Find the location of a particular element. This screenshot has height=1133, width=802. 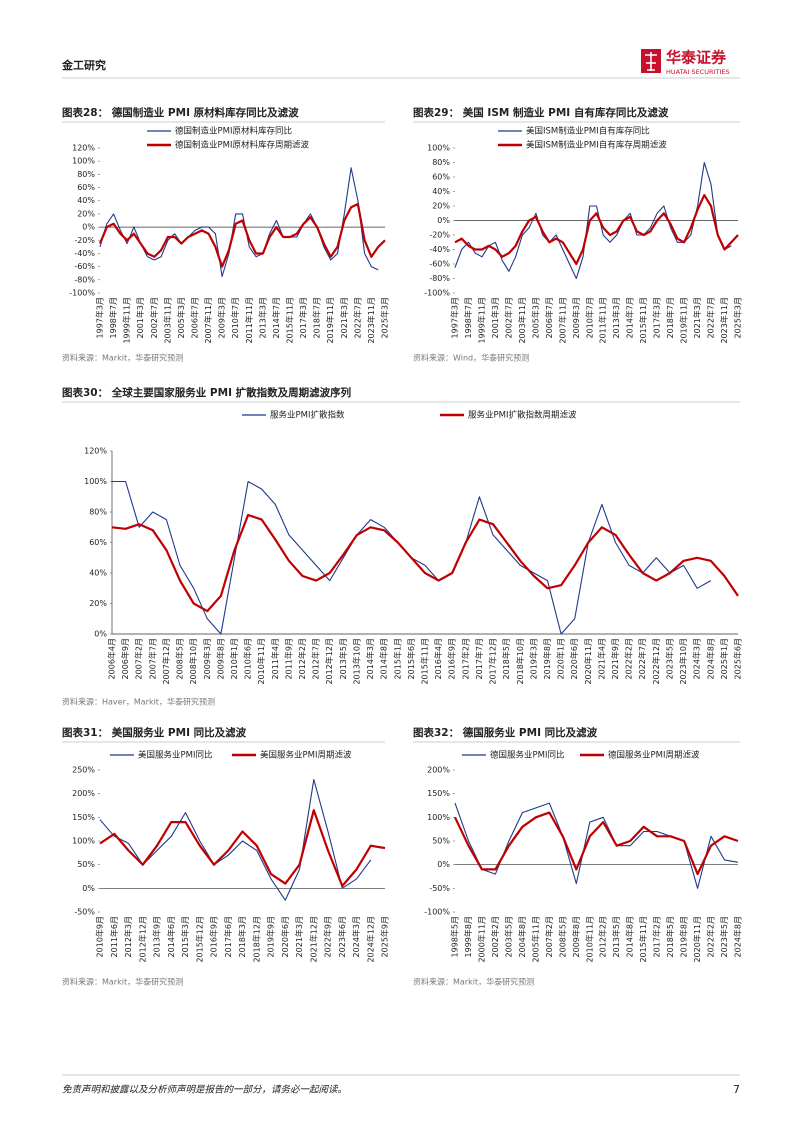

chart-title: 图表31： 美国服务业 PMI 同比及滤波 is located at coordinates (154, 732).